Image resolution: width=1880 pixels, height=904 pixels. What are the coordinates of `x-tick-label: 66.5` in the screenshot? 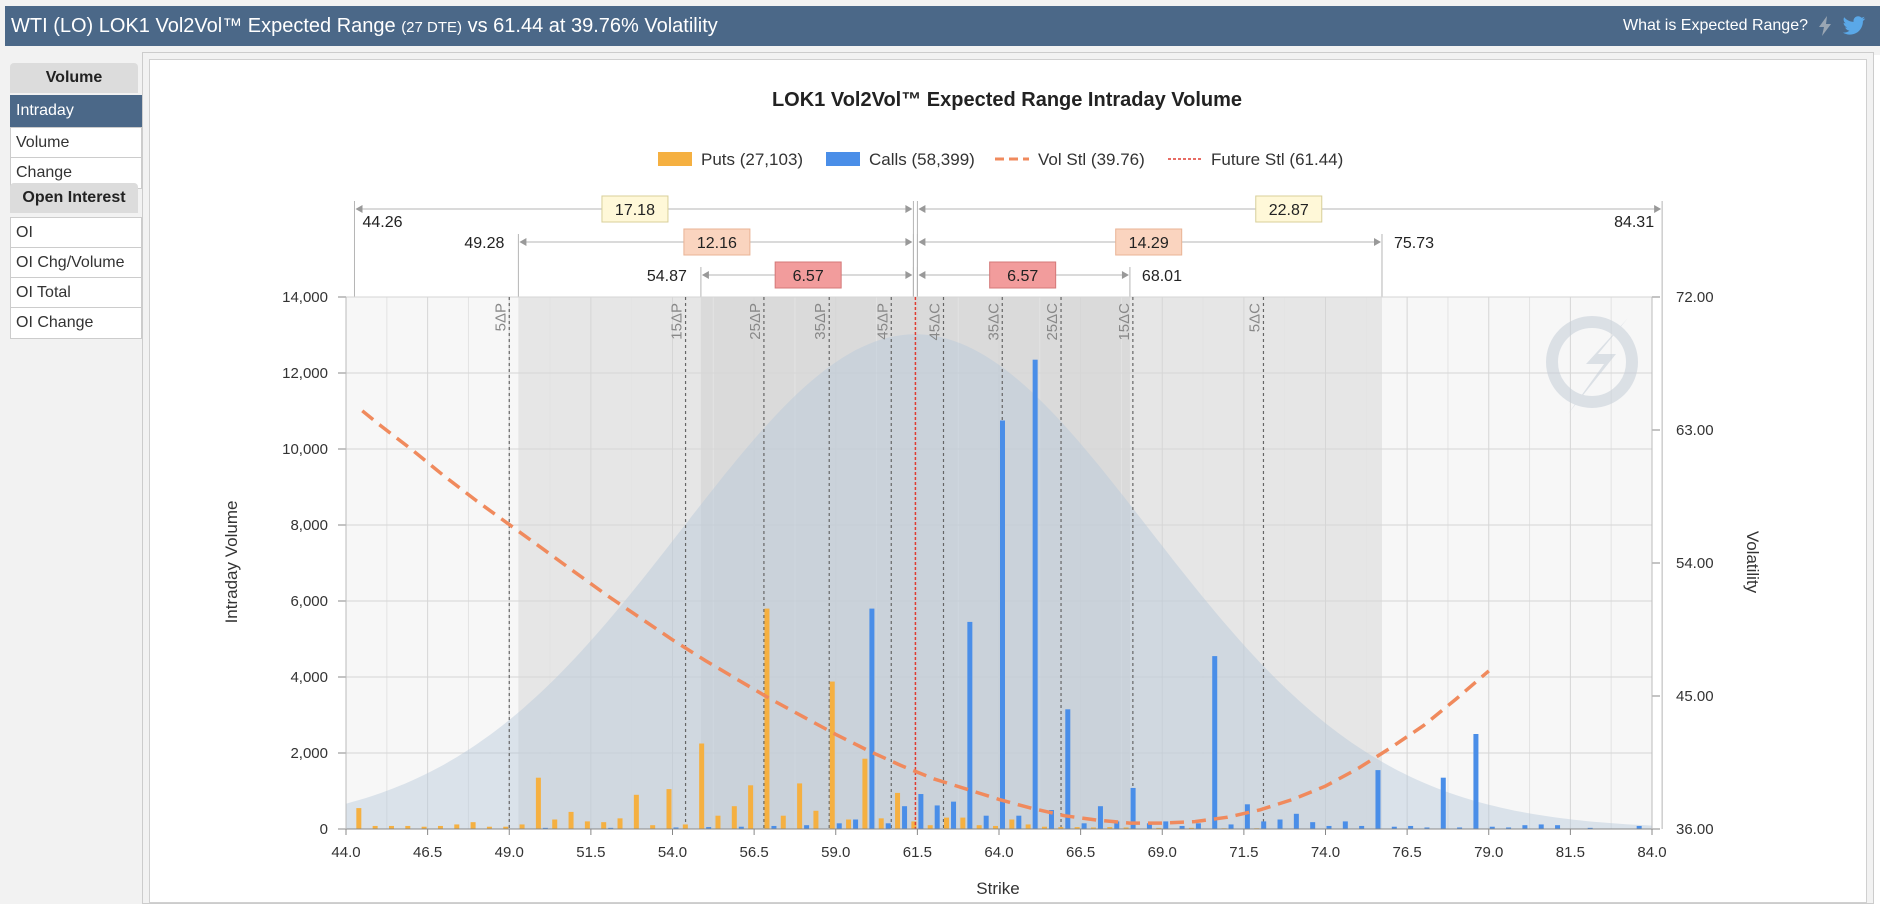 It's located at (1080, 852).